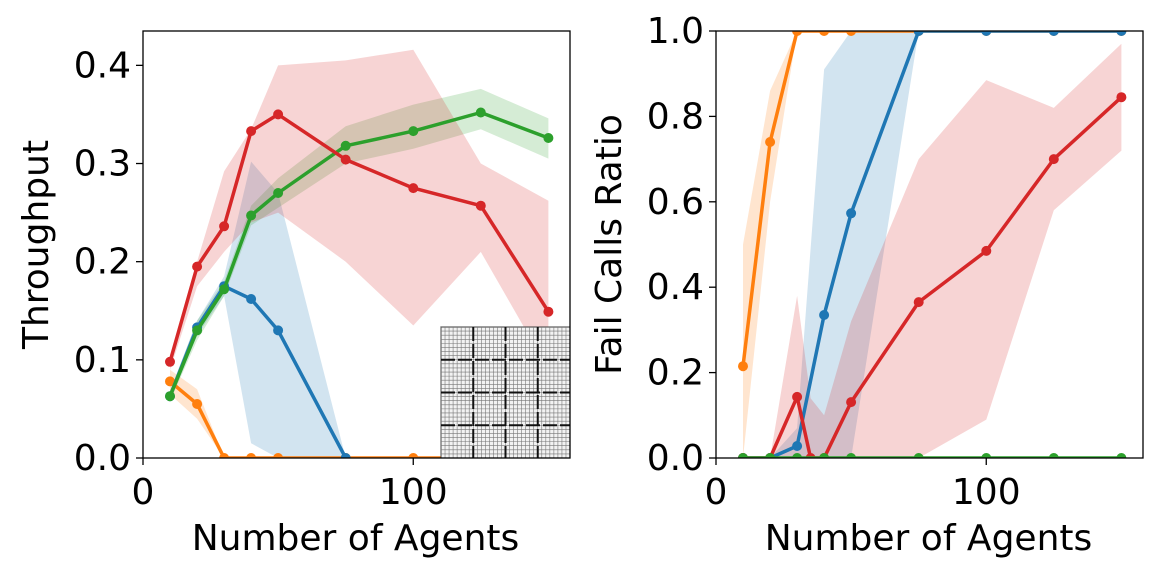 This screenshot has height=575, width=1163. I want to click on inset-map-image, so click(505, 392).